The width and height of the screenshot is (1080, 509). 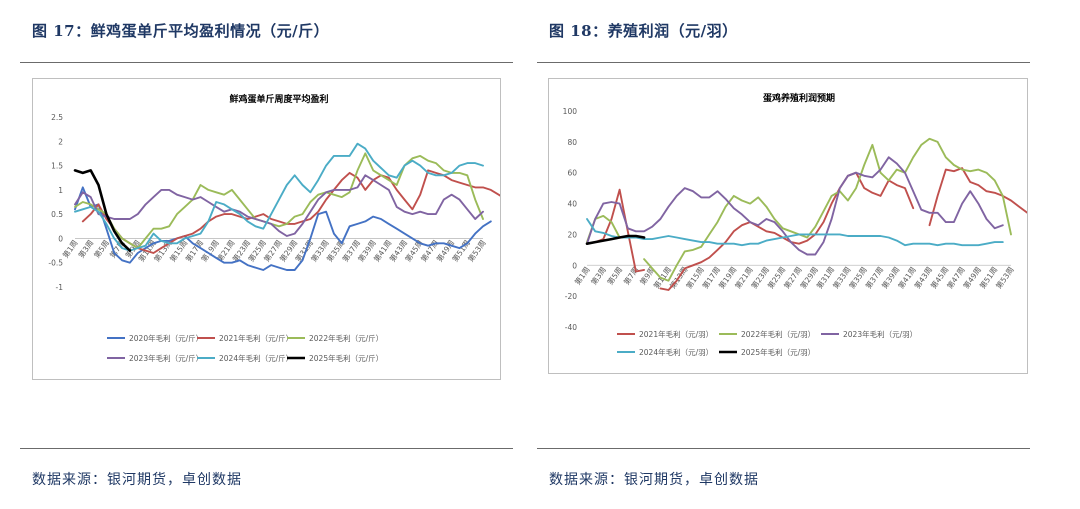 I want to click on right-chart-title: 蛋鸡养殖利润预期, so click(x=799, y=98).